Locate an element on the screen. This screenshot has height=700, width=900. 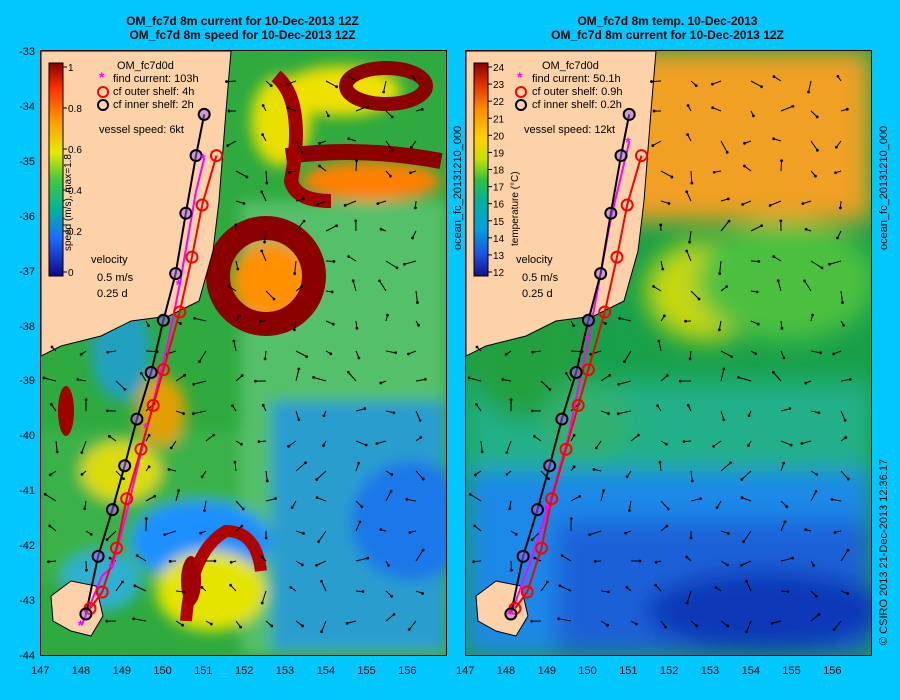
inner-shelf-marker-right is located at coordinates (521, 105).